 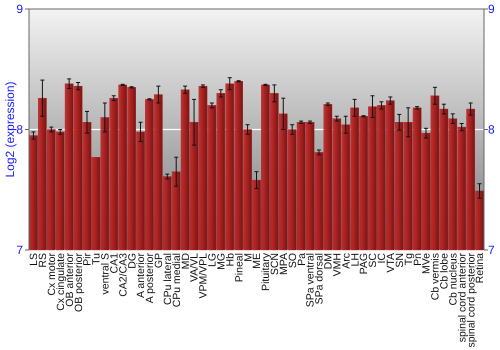 What do you see at coordinates (150, 278) in the screenshot?
I see `x-tick-label: A posterior` at bounding box center [150, 278].